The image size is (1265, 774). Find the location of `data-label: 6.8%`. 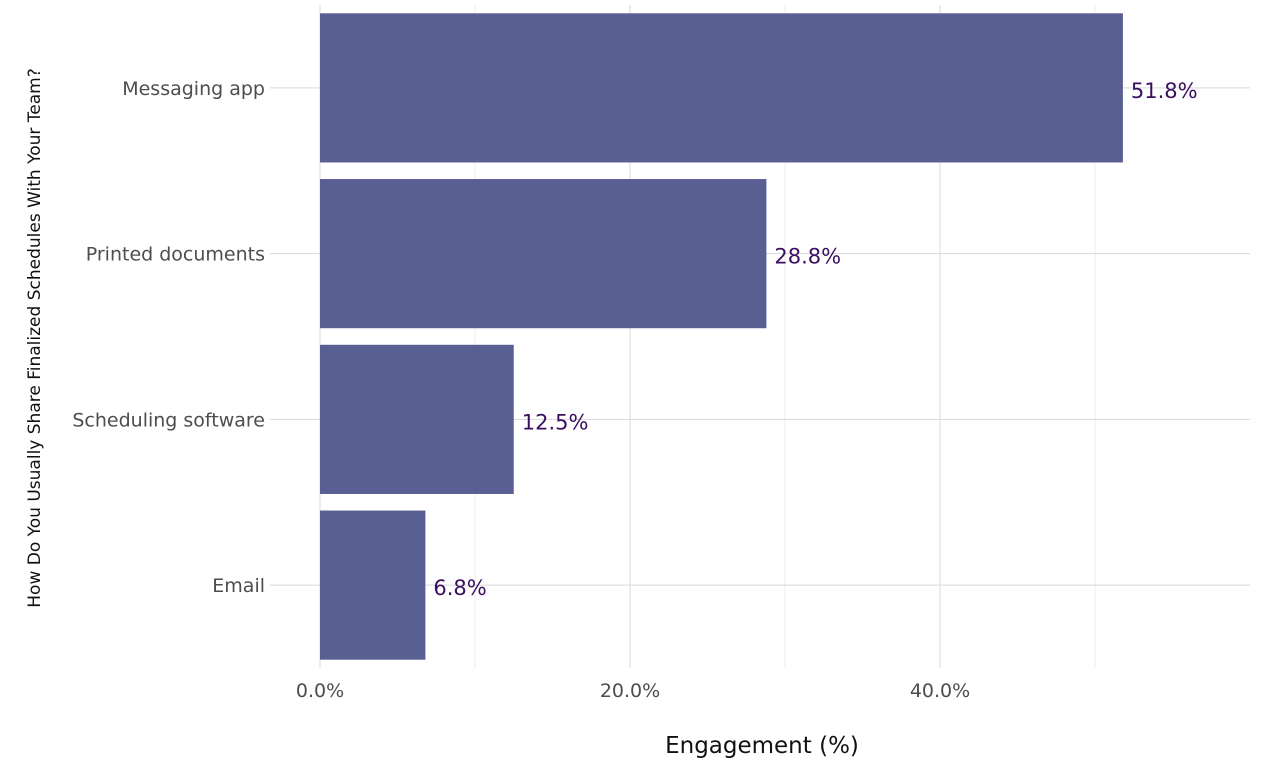

data-label: 6.8% is located at coordinates (459, 588).